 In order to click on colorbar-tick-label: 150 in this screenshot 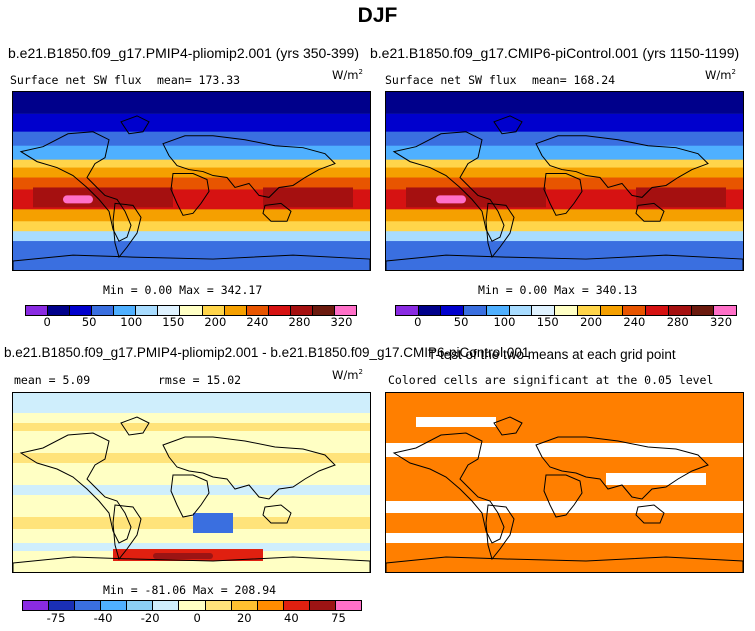, I will do `click(173, 322)`.